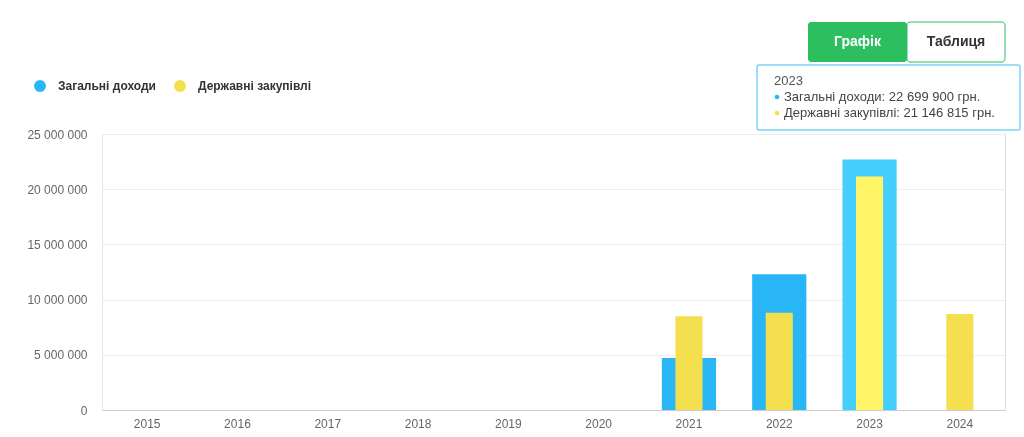 Image resolution: width=1024 pixels, height=437 pixels. Describe the element at coordinates (858, 41) in the screenshot. I see `text: Графік` at that location.